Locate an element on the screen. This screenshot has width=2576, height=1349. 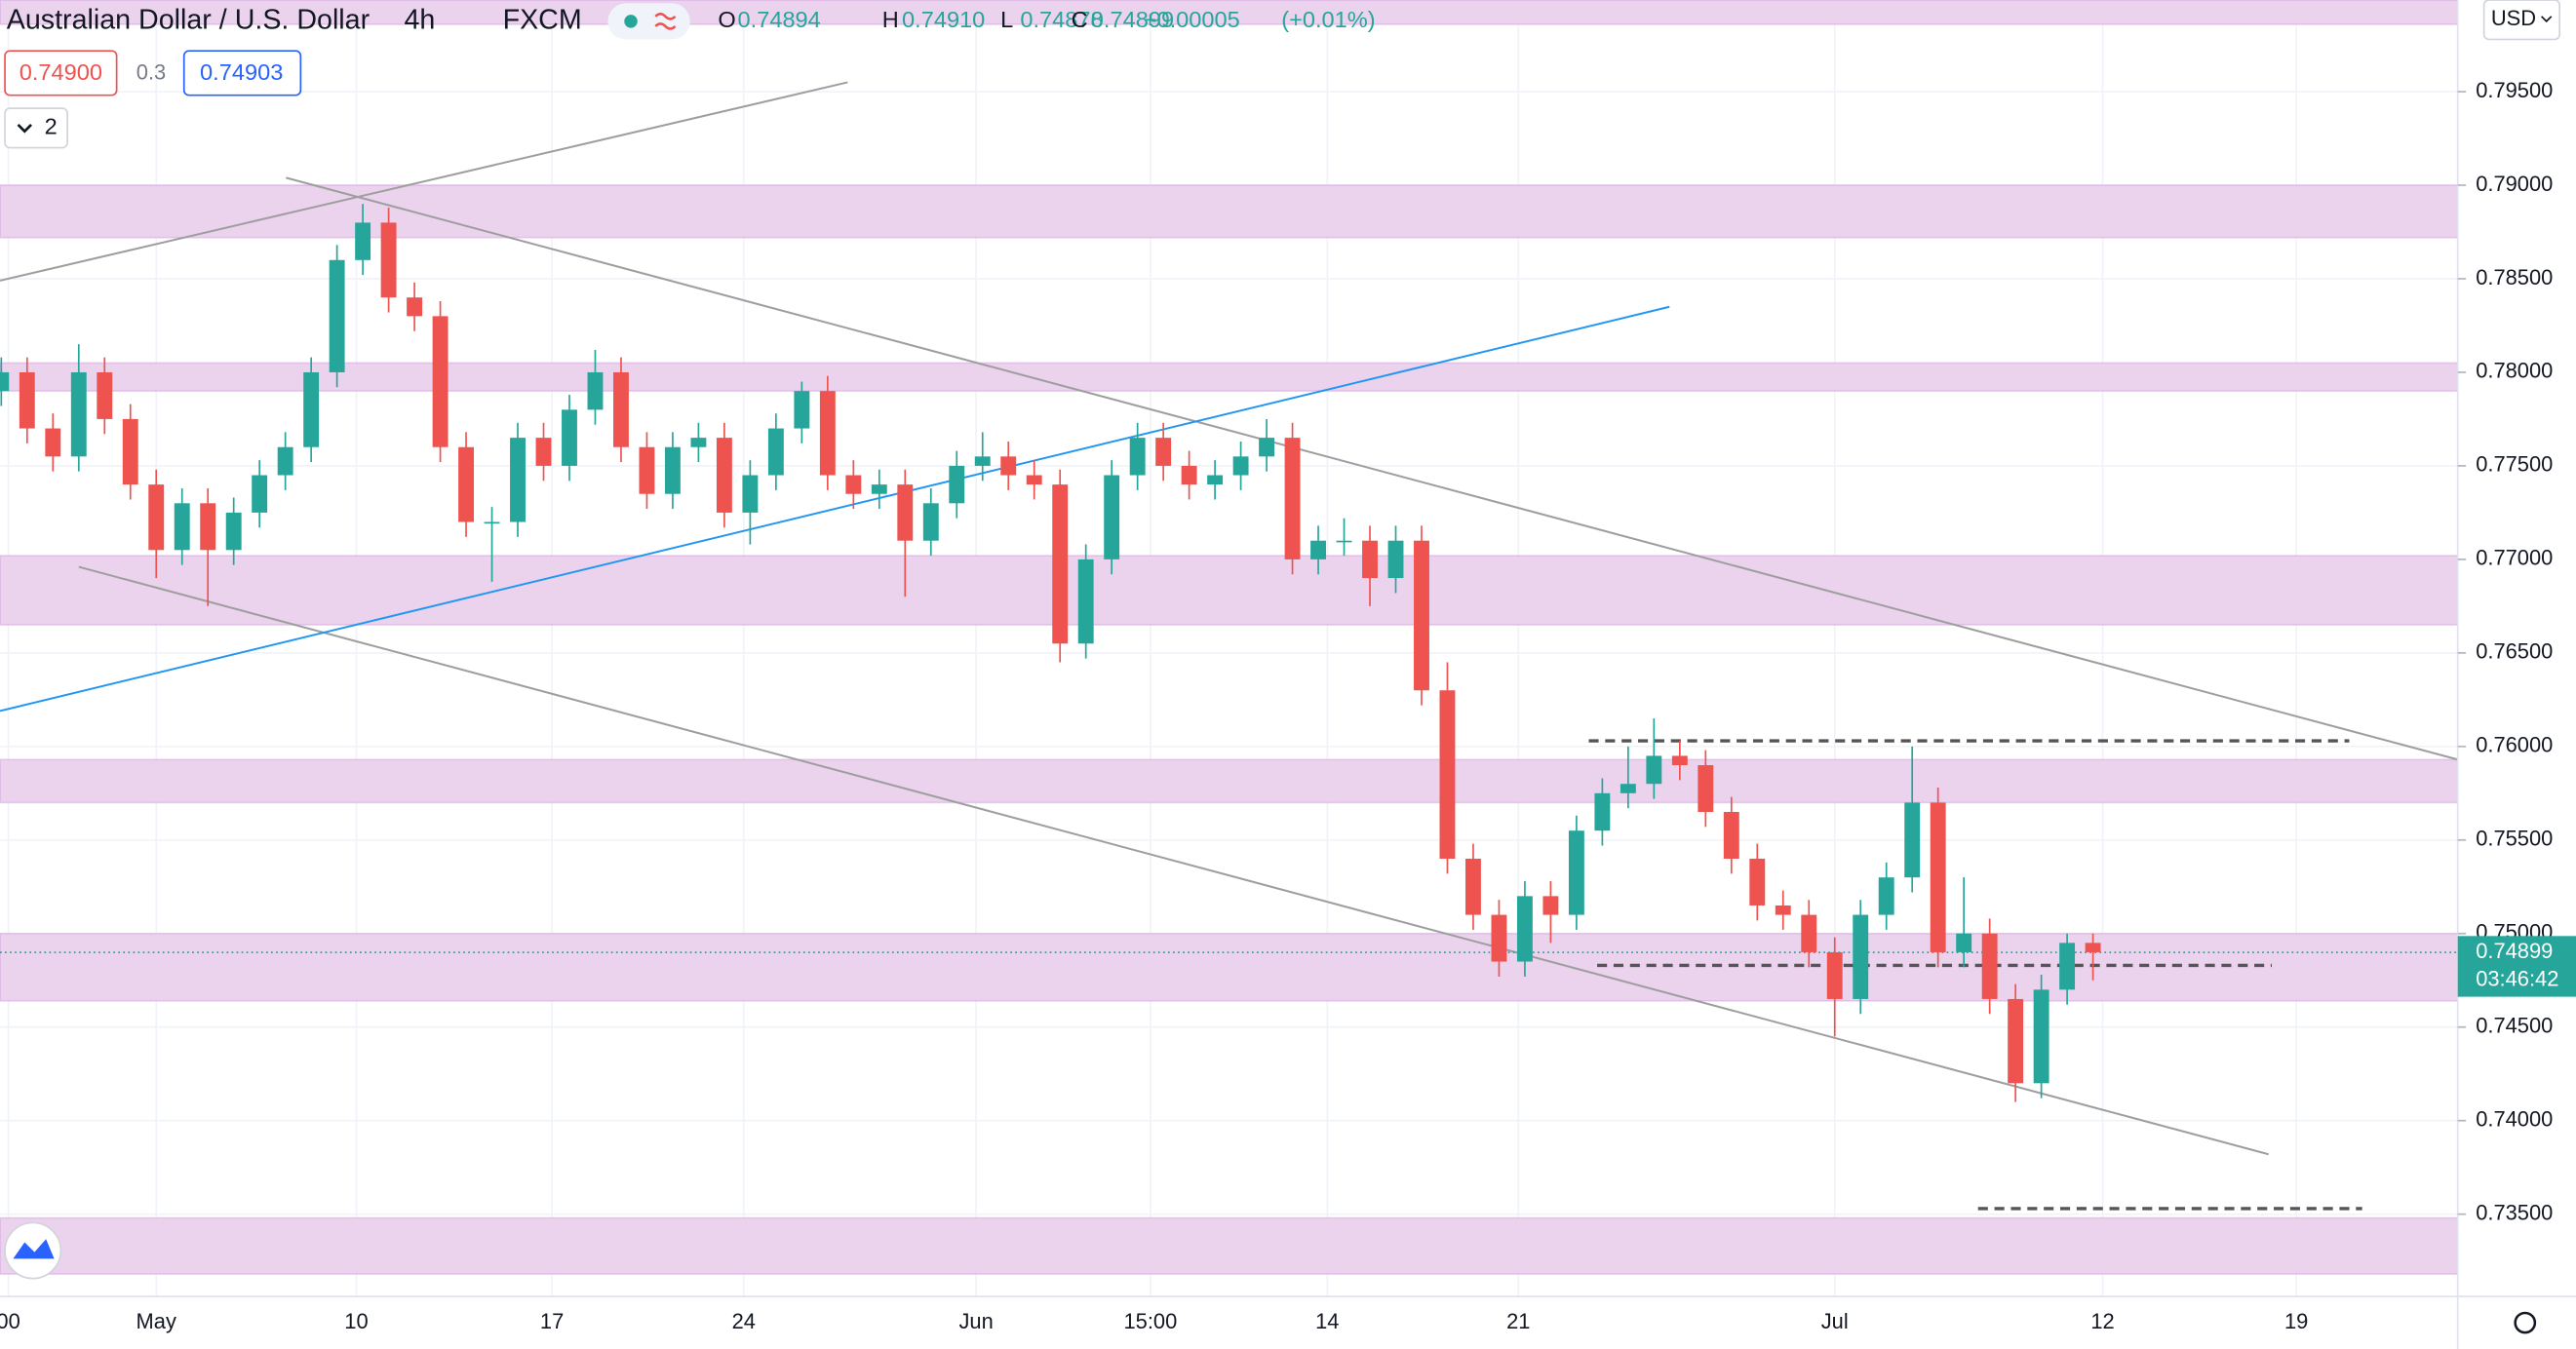
status-badge is located at coordinates (648, 21).